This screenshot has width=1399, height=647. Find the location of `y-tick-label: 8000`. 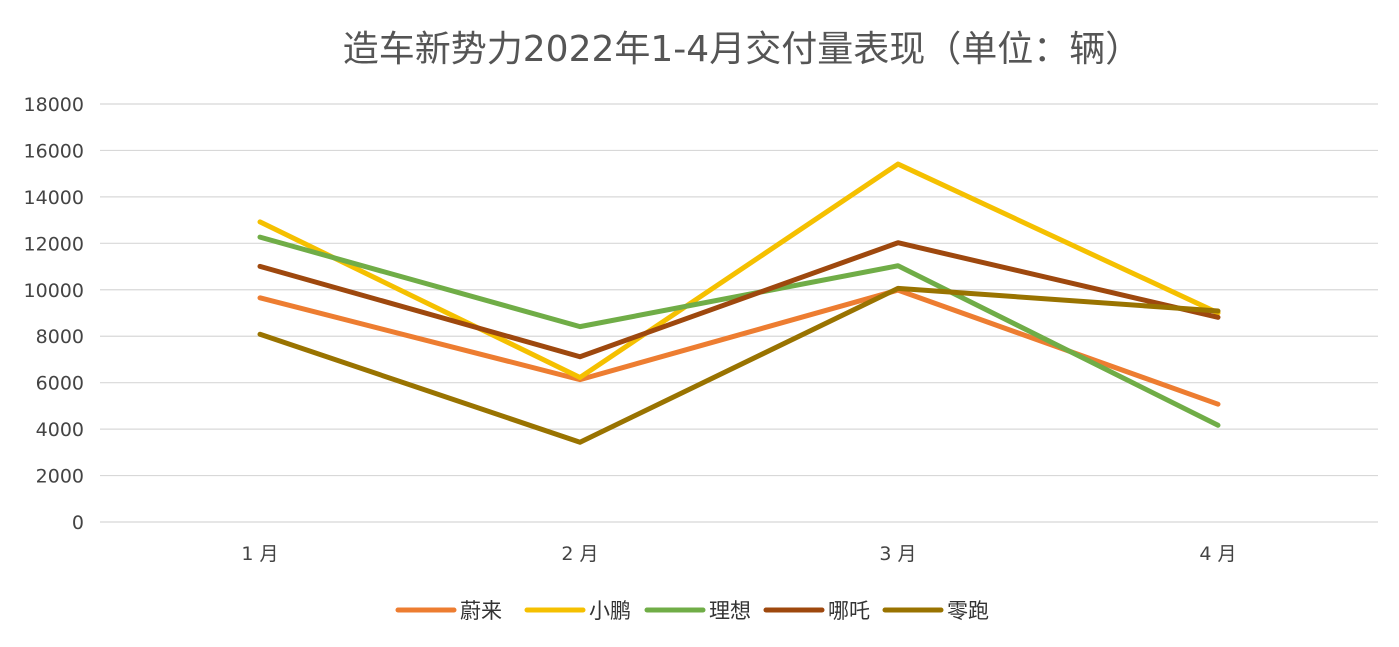

y-tick-label: 8000 is located at coordinates (60, 337).